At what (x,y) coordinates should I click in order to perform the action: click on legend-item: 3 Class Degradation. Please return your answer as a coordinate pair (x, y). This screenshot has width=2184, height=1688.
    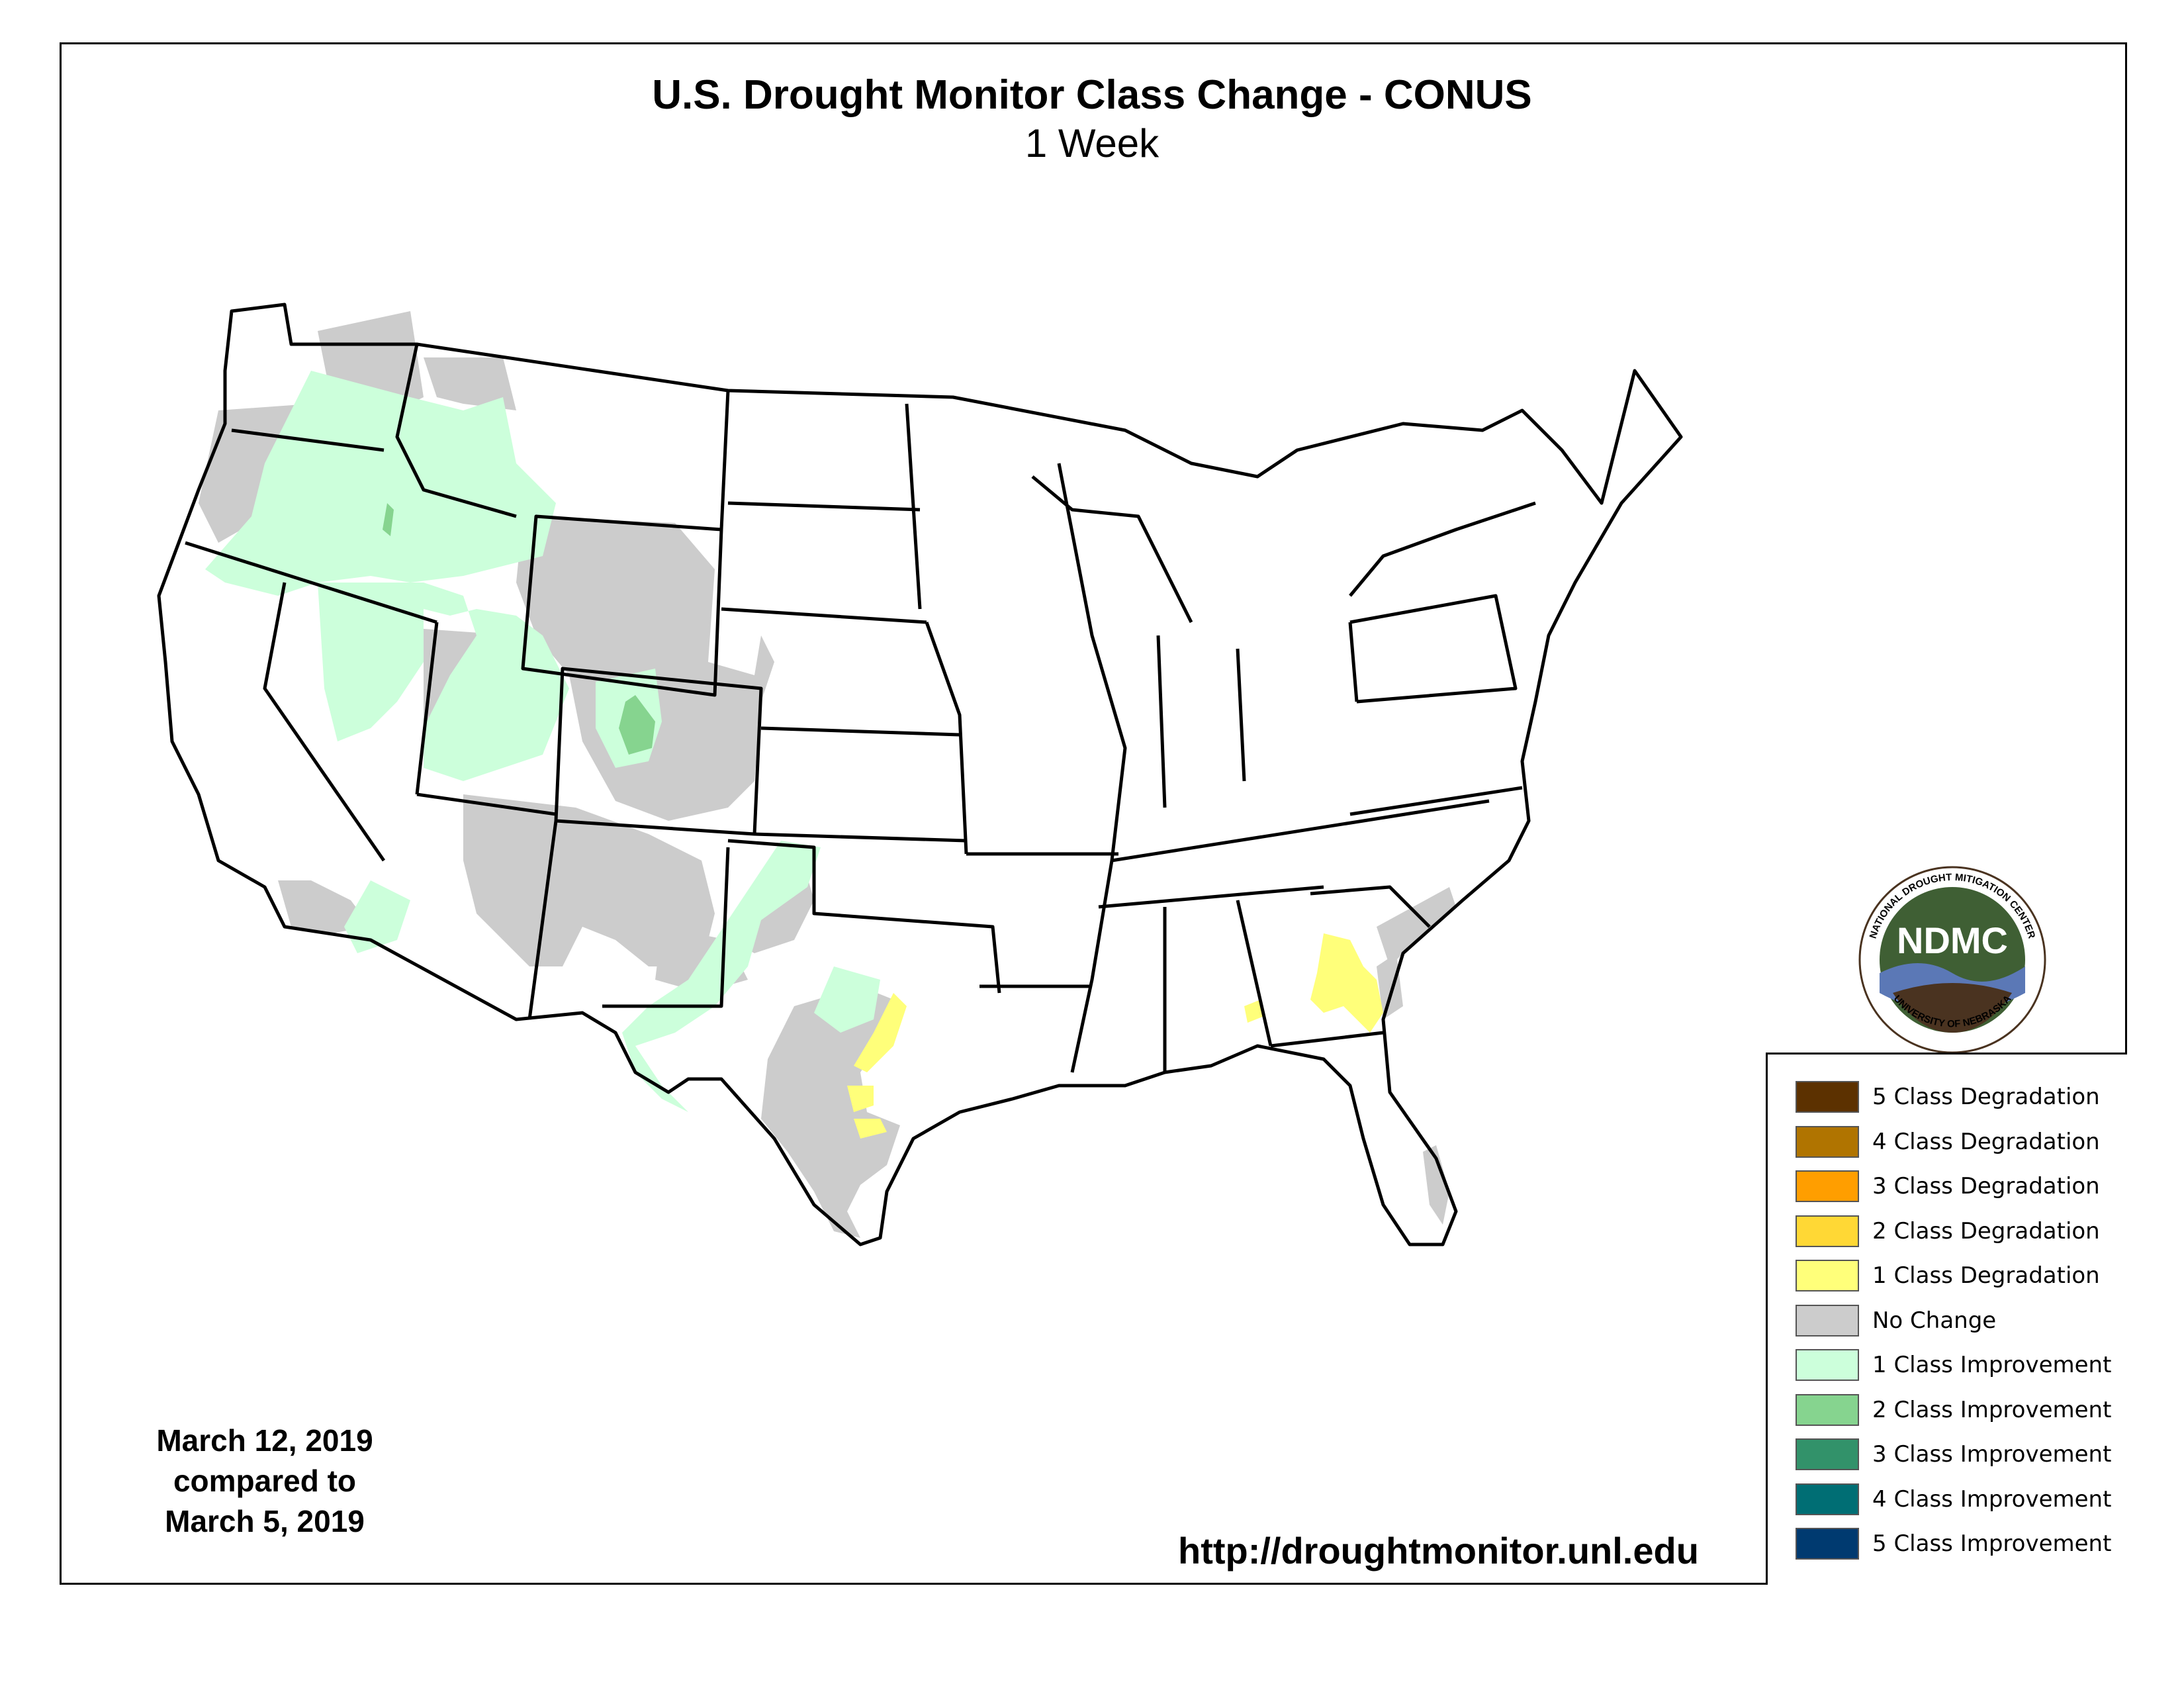
    Looking at the image, I should click on (1948, 1186).